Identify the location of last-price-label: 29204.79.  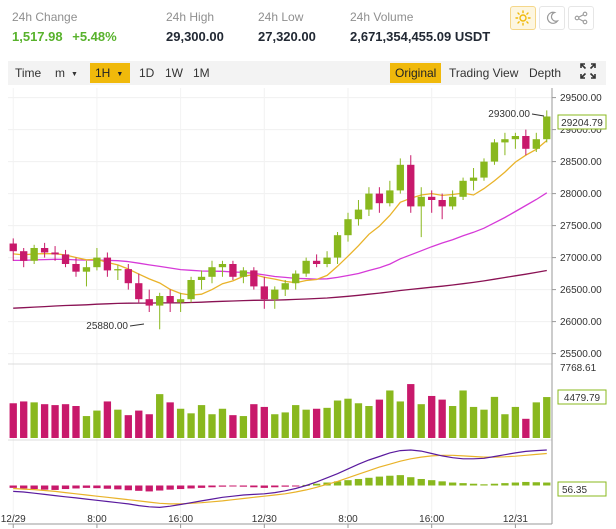
(582, 123).